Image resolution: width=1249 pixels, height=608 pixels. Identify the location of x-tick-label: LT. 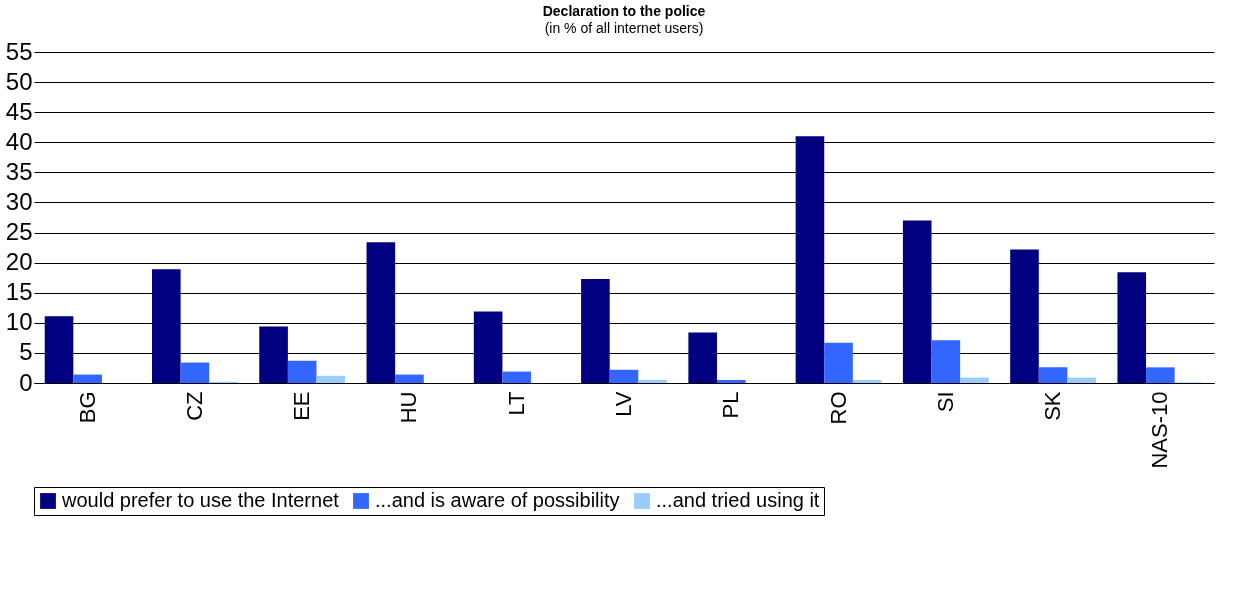
(516, 403).